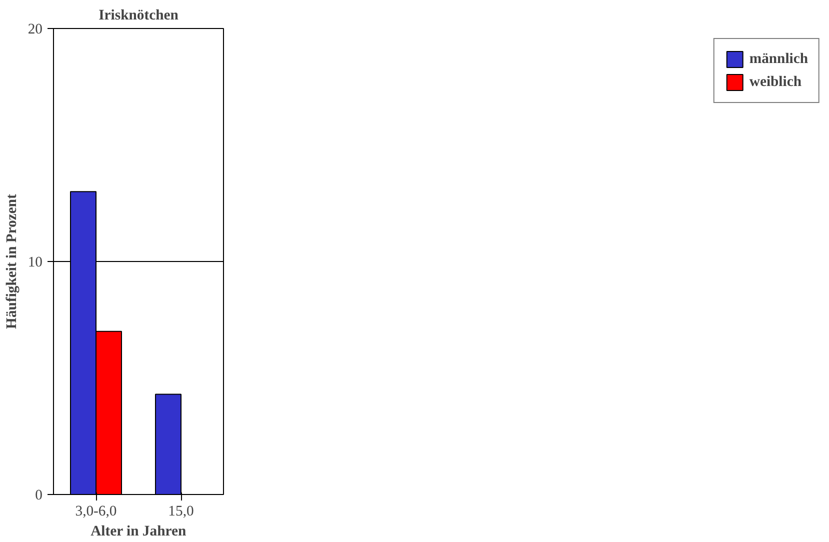 The height and width of the screenshot is (542, 829). Describe the element at coordinates (775, 82) in the screenshot. I see `legend-label: weiblich` at that location.